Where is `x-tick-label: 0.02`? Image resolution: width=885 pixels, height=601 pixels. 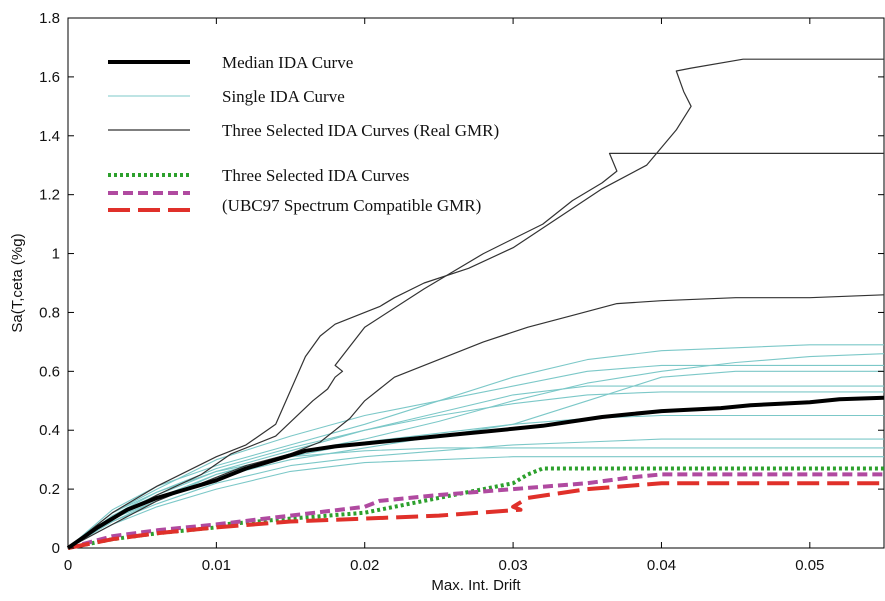
x-tick-label: 0.02 is located at coordinates (364, 565).